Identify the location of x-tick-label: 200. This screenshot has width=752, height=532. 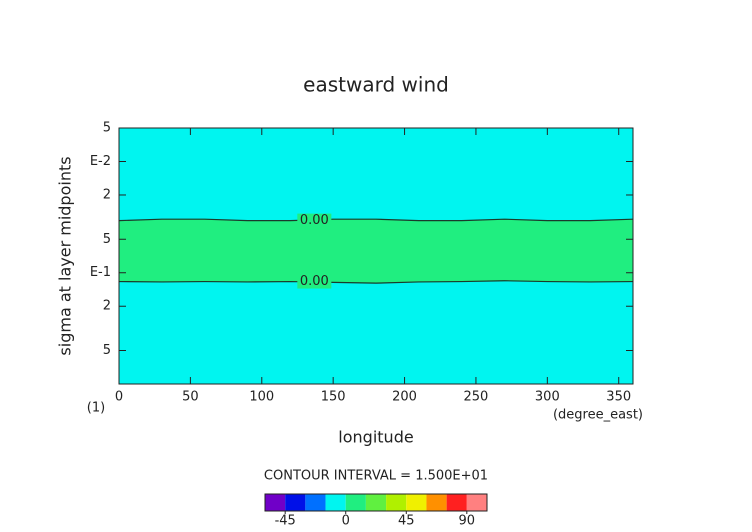
(404, 397).